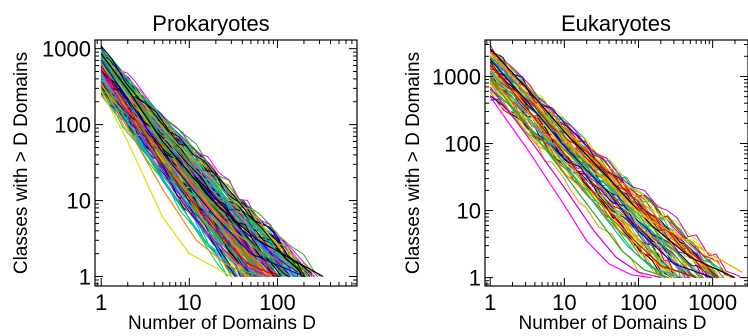 The image size is (748, 336). I want to click on chart-title: Eukaryotes, so click(616, 23).